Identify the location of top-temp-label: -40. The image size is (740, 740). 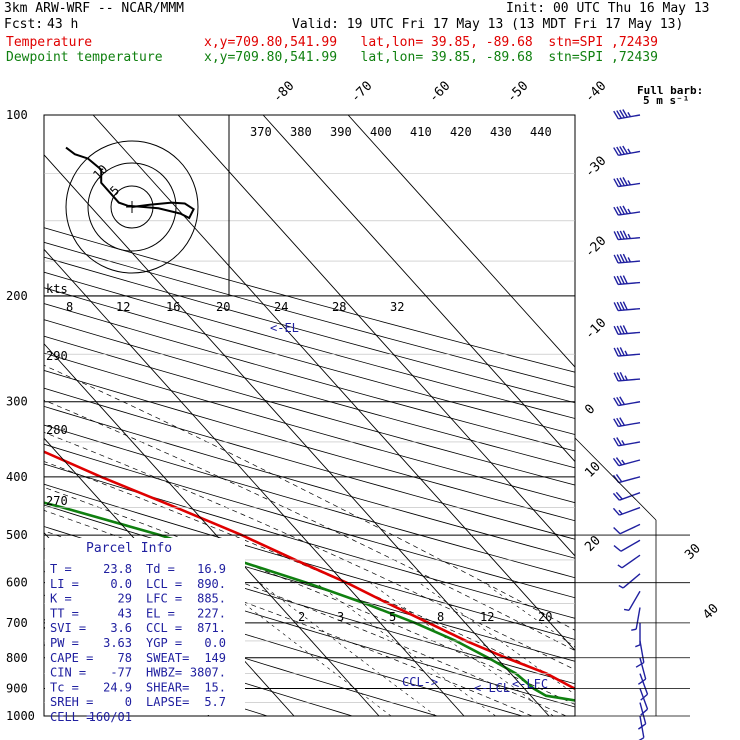
(595, 92).